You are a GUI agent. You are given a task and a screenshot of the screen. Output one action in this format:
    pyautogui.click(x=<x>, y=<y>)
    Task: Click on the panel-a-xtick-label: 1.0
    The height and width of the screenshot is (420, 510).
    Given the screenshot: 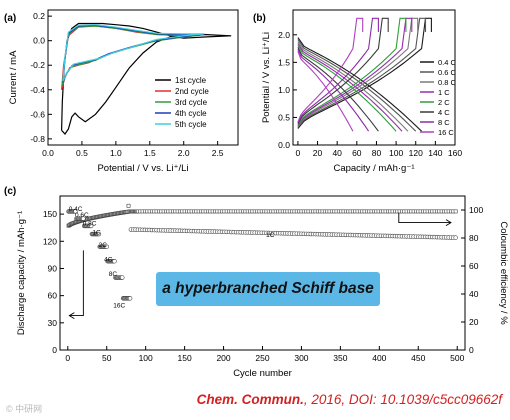 What is the action you would take?
    pyautogui.click(x=116, y=153)
    